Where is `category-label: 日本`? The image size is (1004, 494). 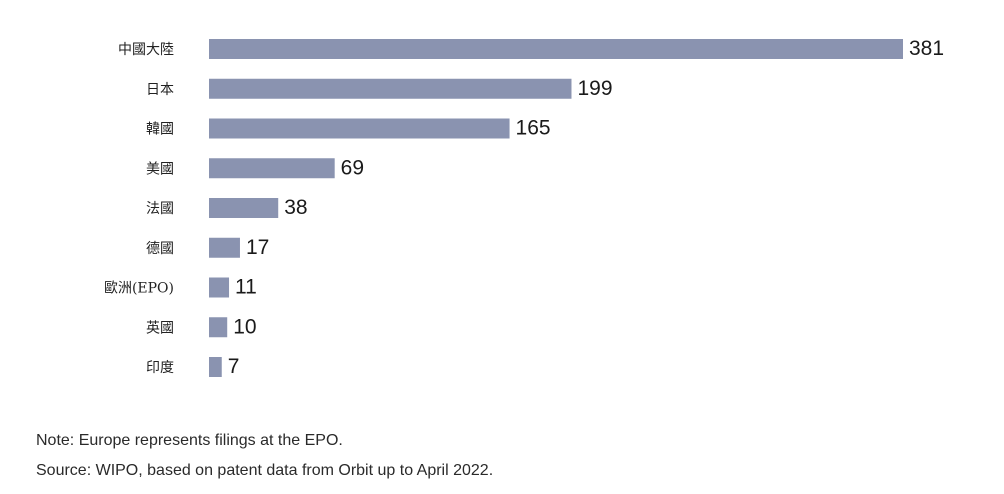
category-label: 日本 is located at coordinates (160, 90).